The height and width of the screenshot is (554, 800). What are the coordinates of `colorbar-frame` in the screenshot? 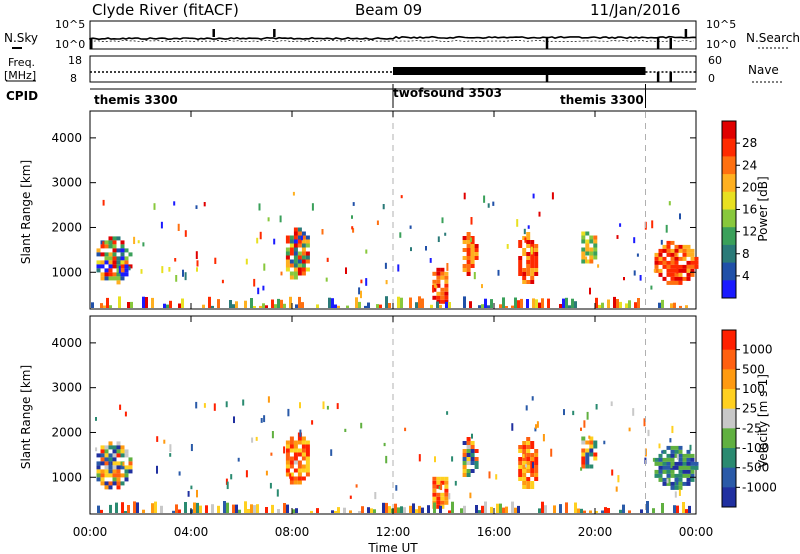 It's located at (729, 418).